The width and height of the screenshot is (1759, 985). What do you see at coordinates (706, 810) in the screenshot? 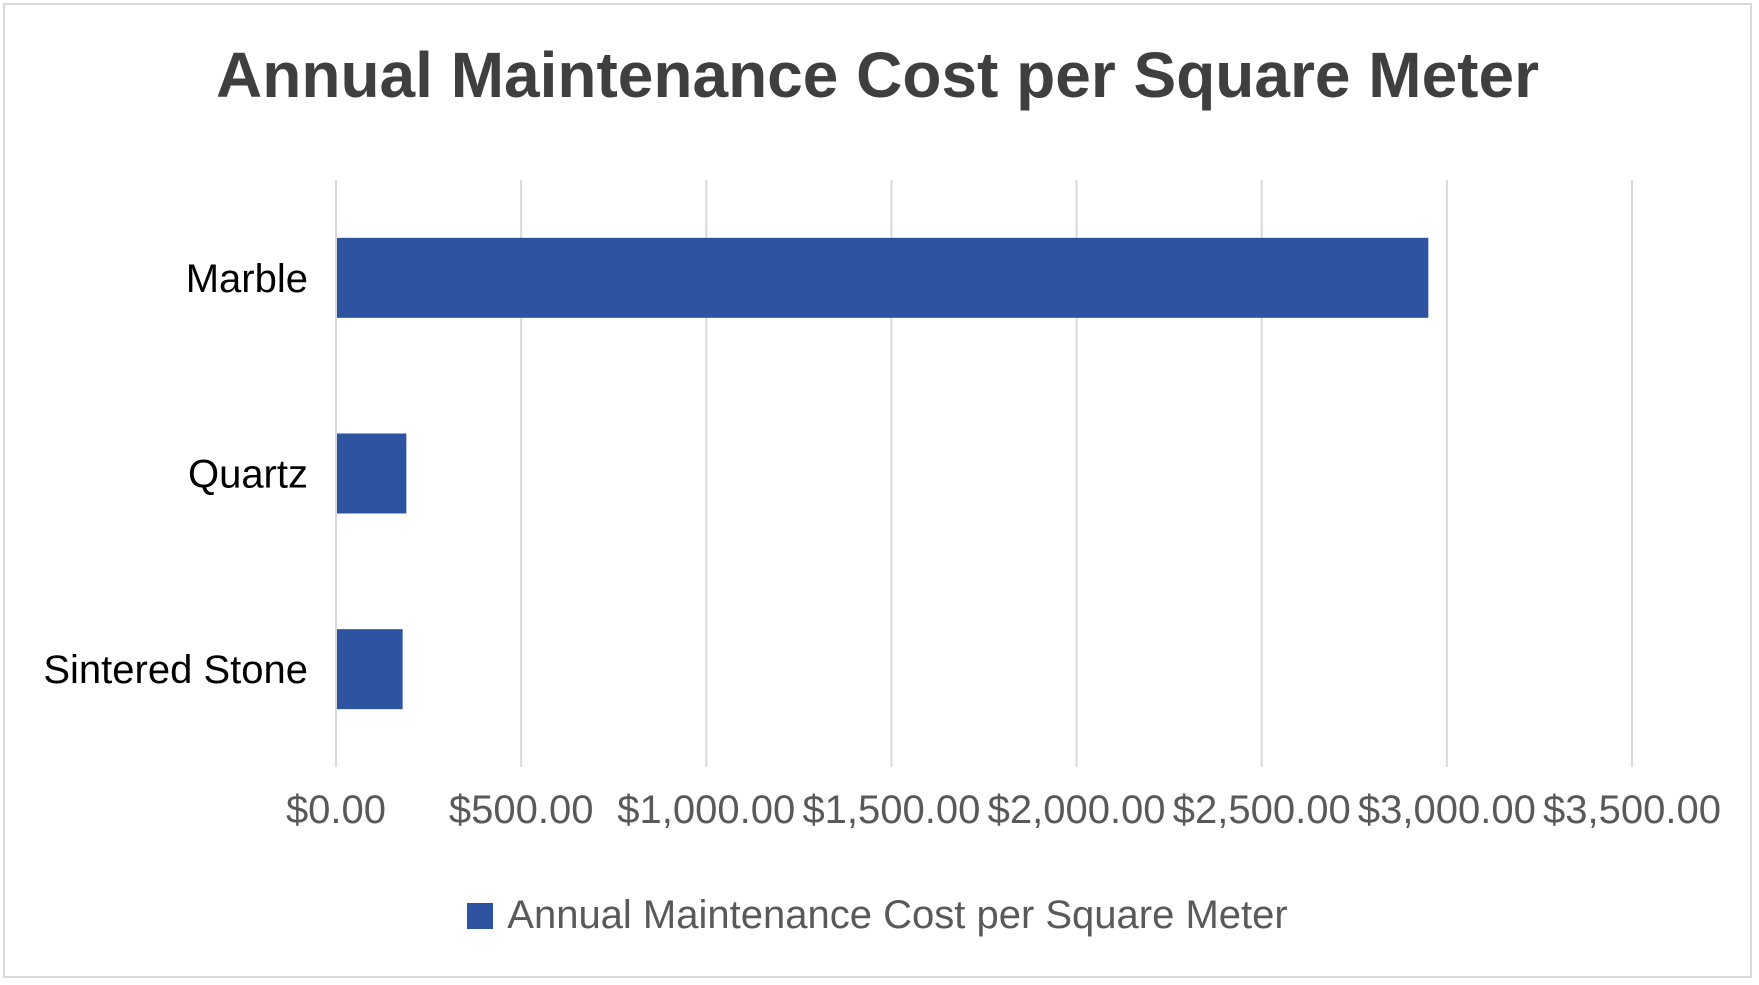
I see `x-tick-label: $1,000.00` at bounding box center [706, 810].